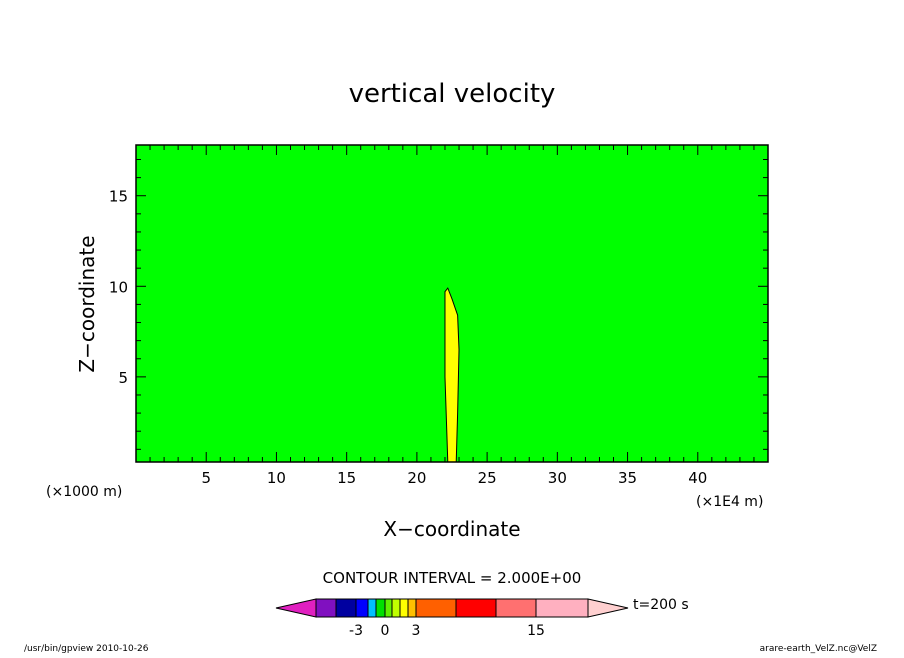 The width and height of the screenshot is (904, 658). What do you see at coordinates (87, 303) in the screenshot?
I see `y-axis-label: Z−coordinate` at bounding box center [87, 303].